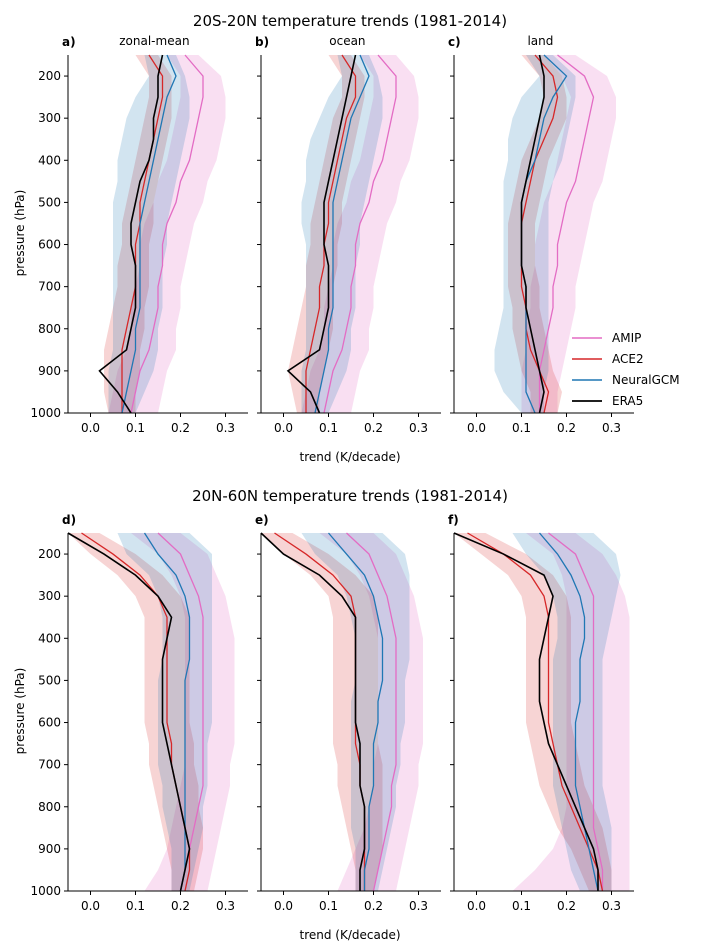 This screenshot has width=705, height=952. I want to click on panel-letter: a), so click(69, 42).